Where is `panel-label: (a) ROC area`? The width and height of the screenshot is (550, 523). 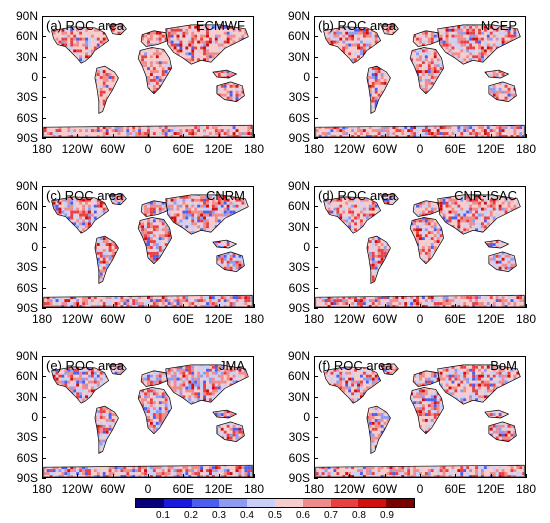
panel-label: (a) ROC area is located at coordinates (85, 25).